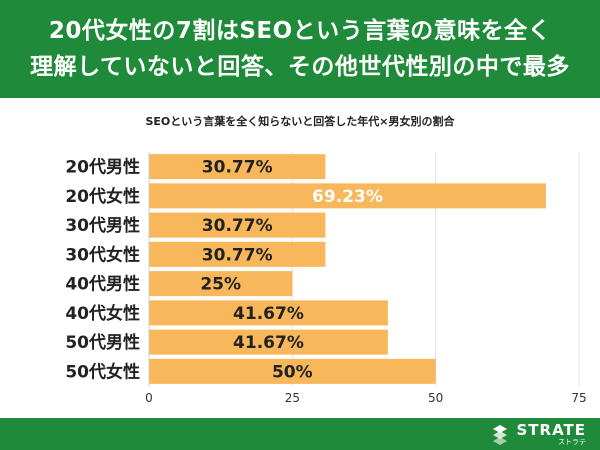  What do you see at coordinates (102, 342) in the screenshot?
I see `category-label: 50代男性` at bounding box center [102, 342].